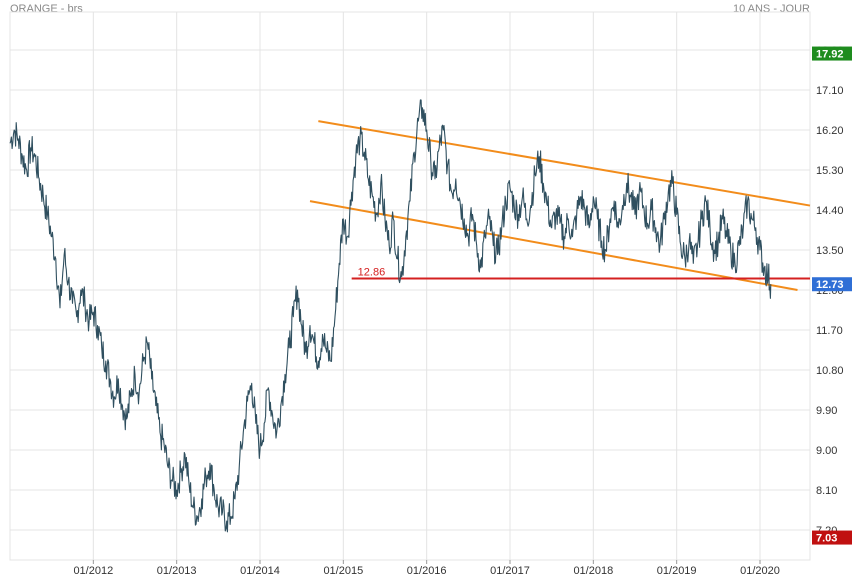  I want to click on y-tick-label: 9.90, so click(826, 411).